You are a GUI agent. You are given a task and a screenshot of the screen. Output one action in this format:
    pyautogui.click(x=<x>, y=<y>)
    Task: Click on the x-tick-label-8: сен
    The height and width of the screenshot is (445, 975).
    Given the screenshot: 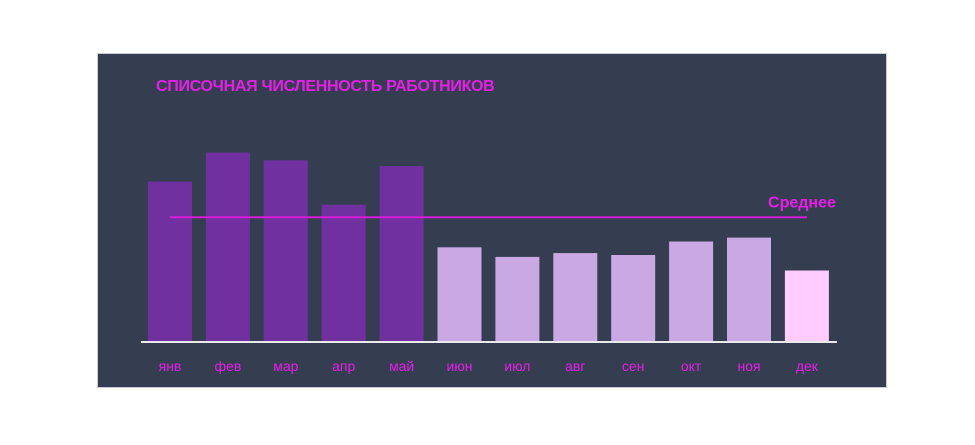 What is the action you would take?
    pyautogui.click(x=633, y=366)
    